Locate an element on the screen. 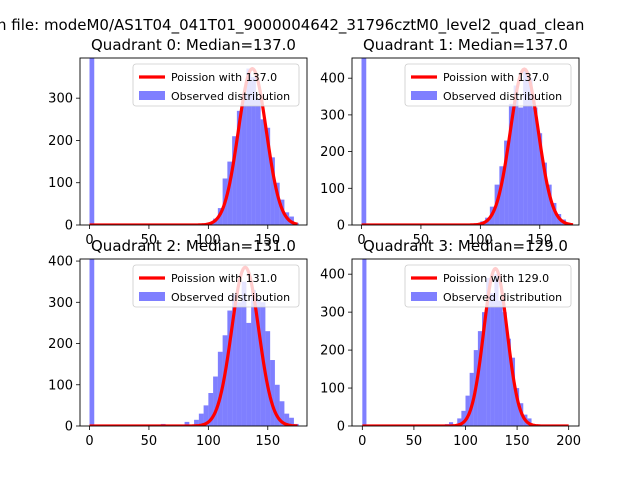 The height and width of the screenshot is (484, 640). q0-legend-hist-label: Observed distribution is located at coordinates (230, 96).